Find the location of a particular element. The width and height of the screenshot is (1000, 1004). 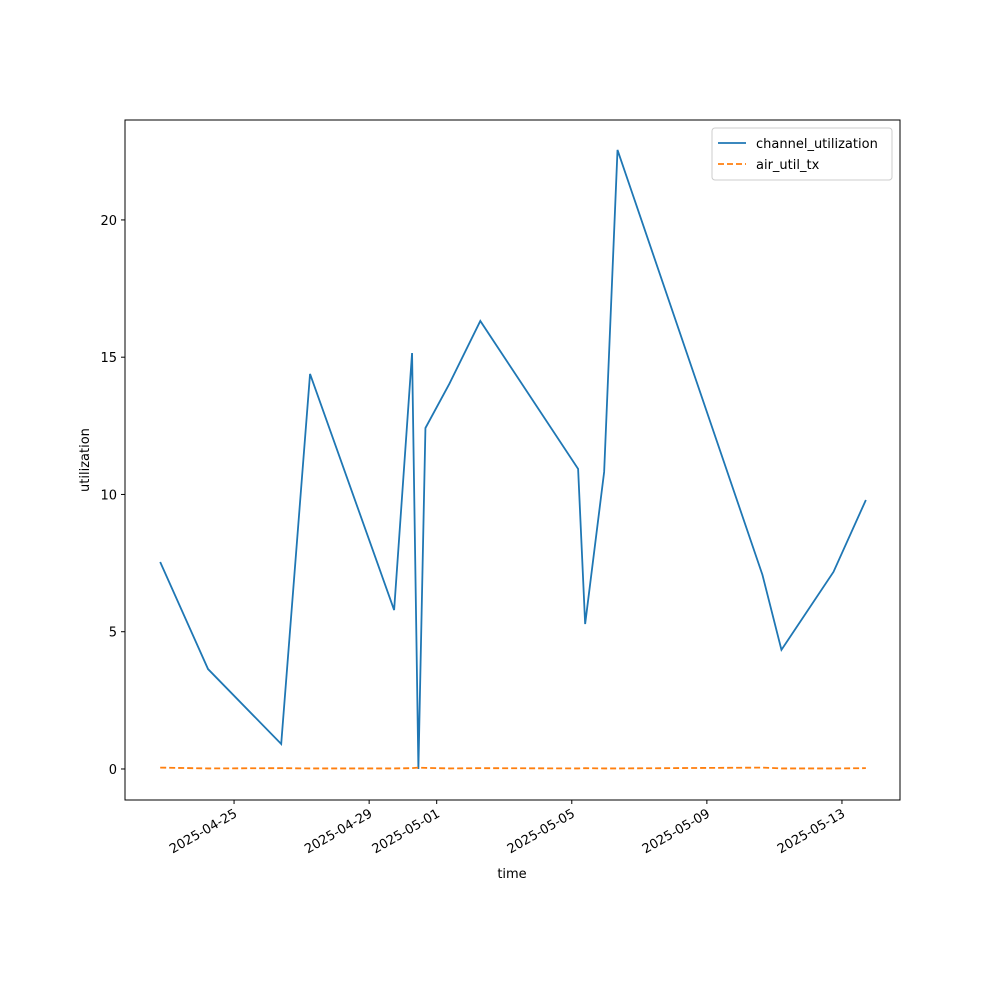

y-tick-label: 15 is located at coordinates (108, 358).